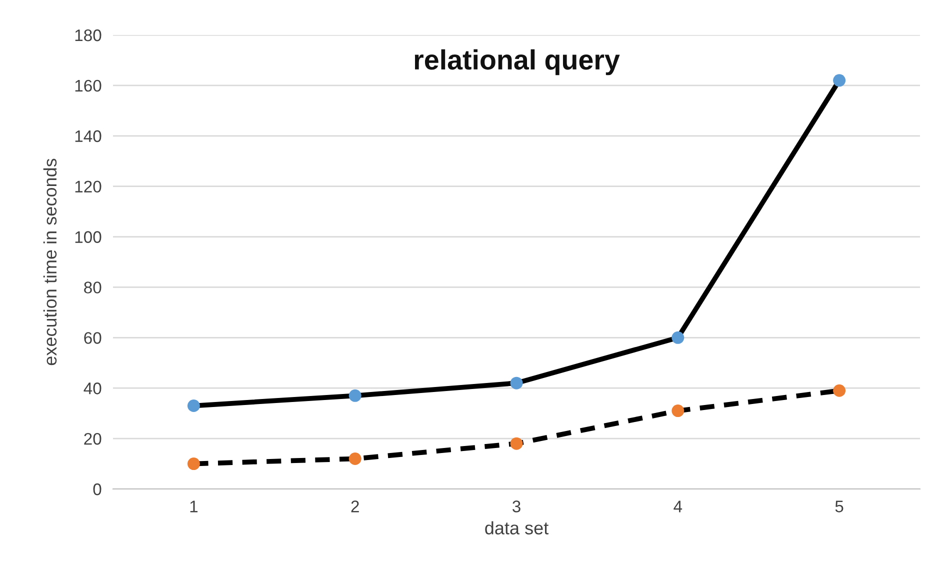 This screenshot has width=936, height=567. What do you see at coordinates (839, 506) in the screenshot?
I see `x-tick-label: 5` at bounding box center [839, 506].